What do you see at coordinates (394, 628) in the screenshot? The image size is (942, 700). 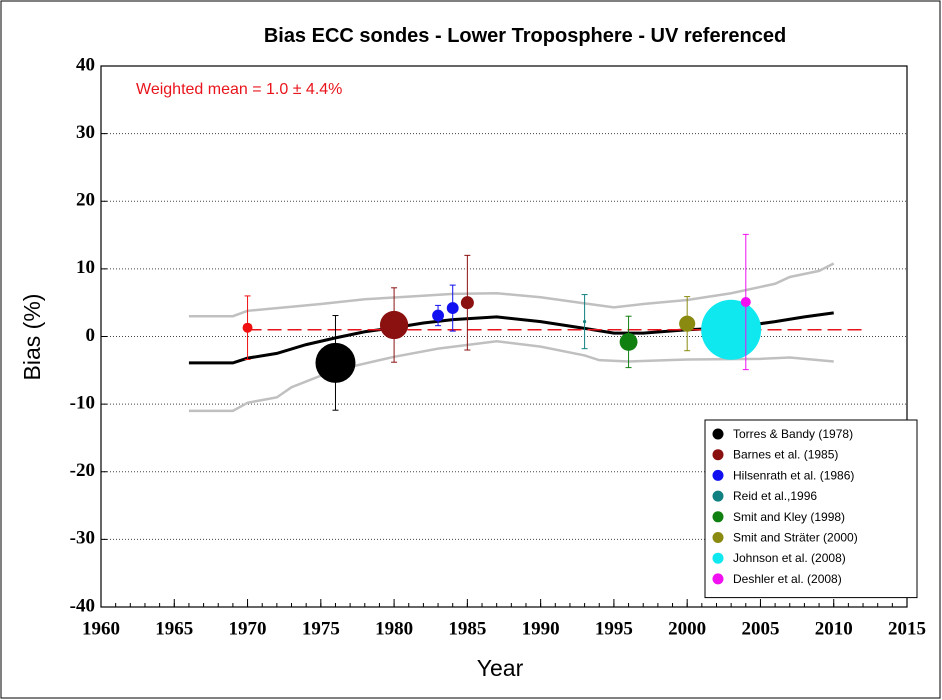 I see `x-tick-label: 1980` at bounding box center [394, 628].